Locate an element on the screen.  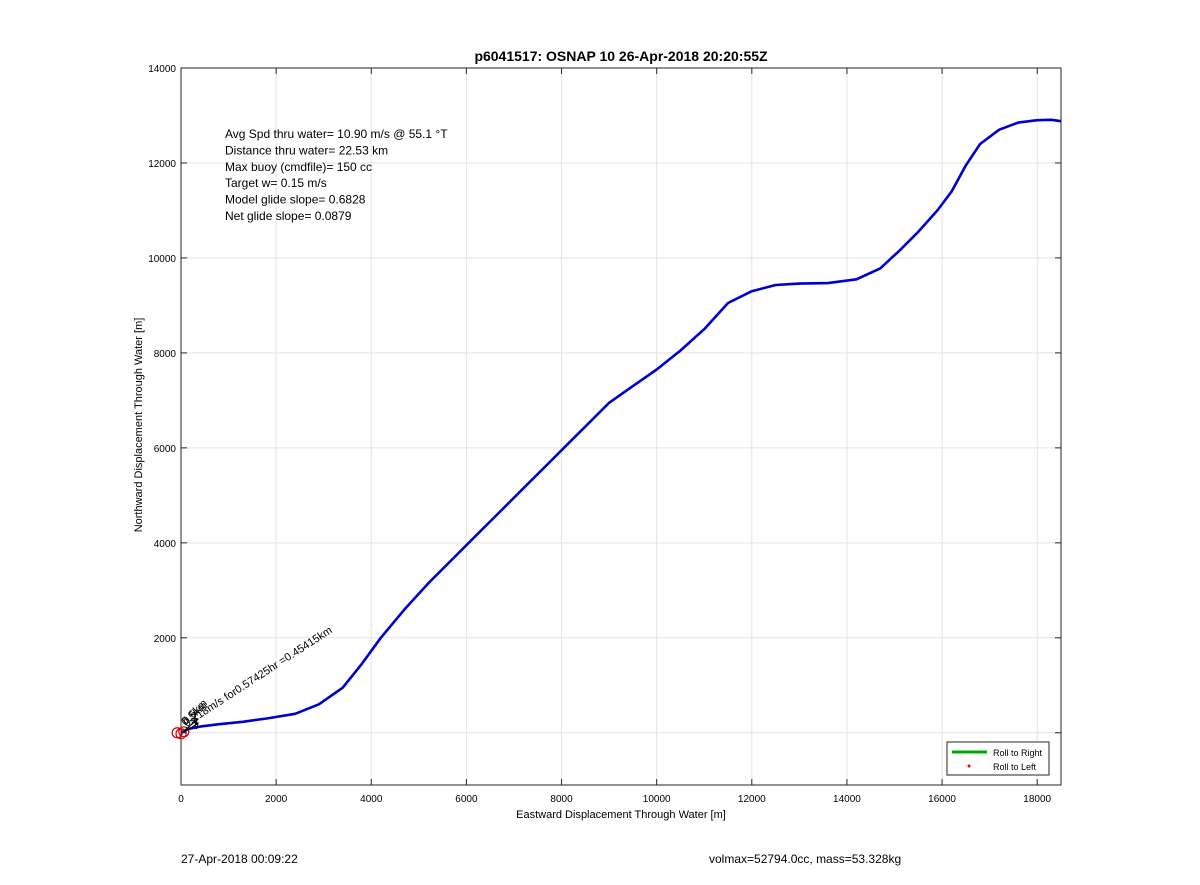
footer-vol-mass: volmax=52794.0cc, mass=53.328kg is located at coordinates (805, 859).